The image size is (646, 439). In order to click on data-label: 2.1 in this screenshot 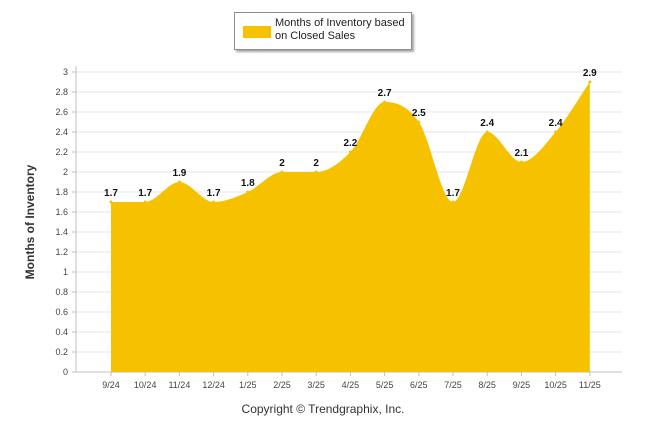, I will do `click(521, 153)`.